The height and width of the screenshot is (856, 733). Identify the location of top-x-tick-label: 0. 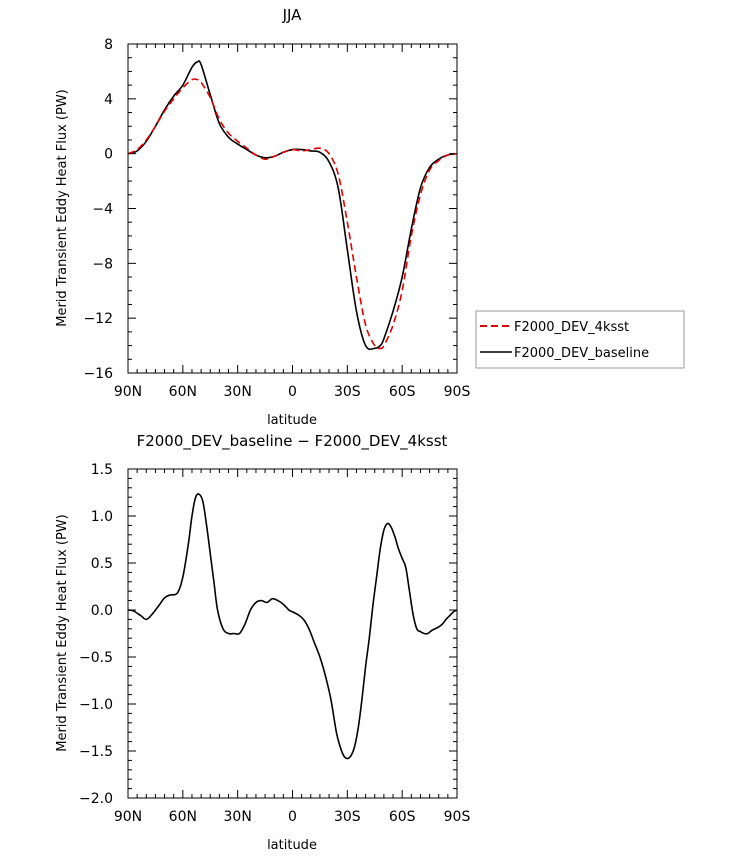
(292, 392).